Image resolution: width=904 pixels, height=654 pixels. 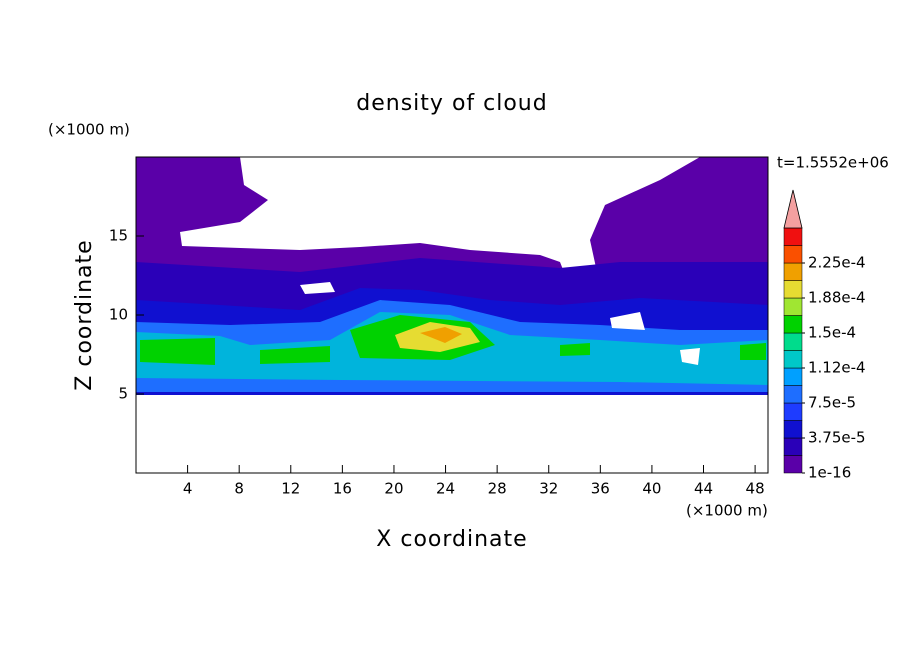 I want to click on chart-title: density of cloud, so click(x=451, y=103).